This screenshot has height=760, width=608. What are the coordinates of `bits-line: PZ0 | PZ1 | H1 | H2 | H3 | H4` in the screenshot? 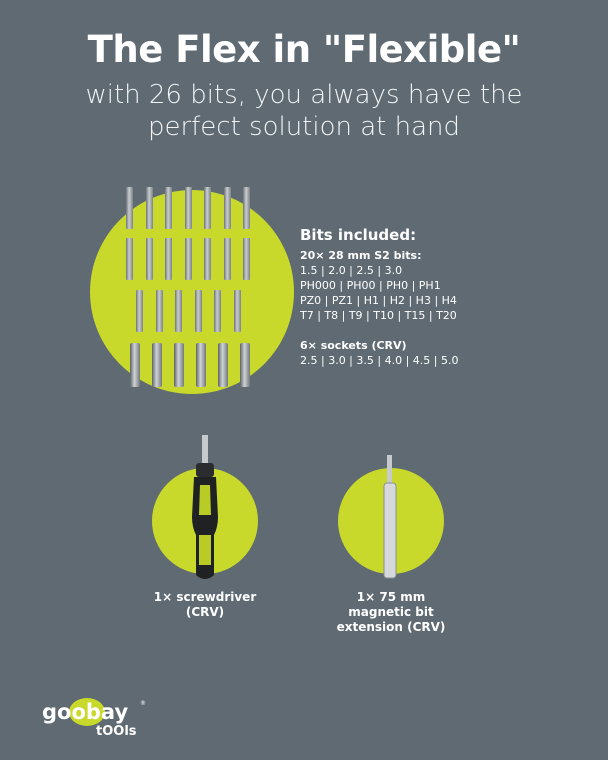 It's located at (378, 300).